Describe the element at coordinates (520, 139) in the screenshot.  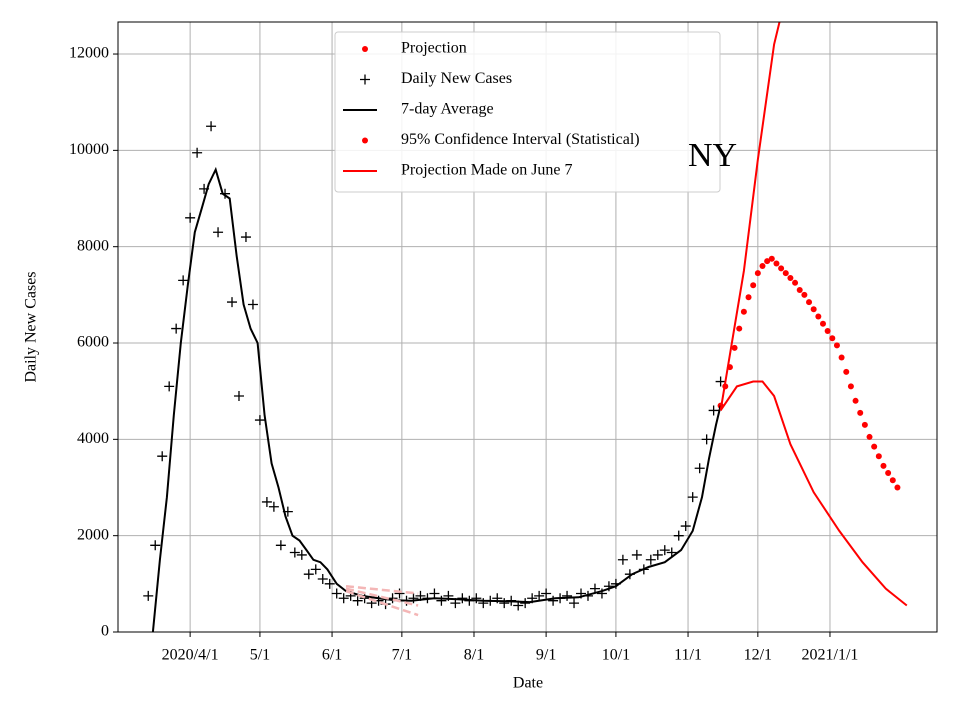
I see `legend-label: 95% Confidence Interval (Statistical)` at that location.